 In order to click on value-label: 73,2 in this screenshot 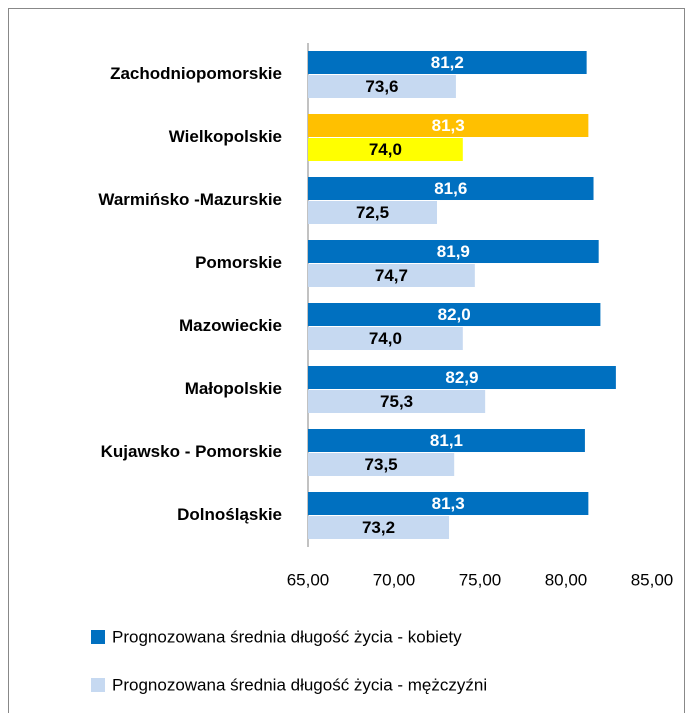, I will do `click(378, 527)`.